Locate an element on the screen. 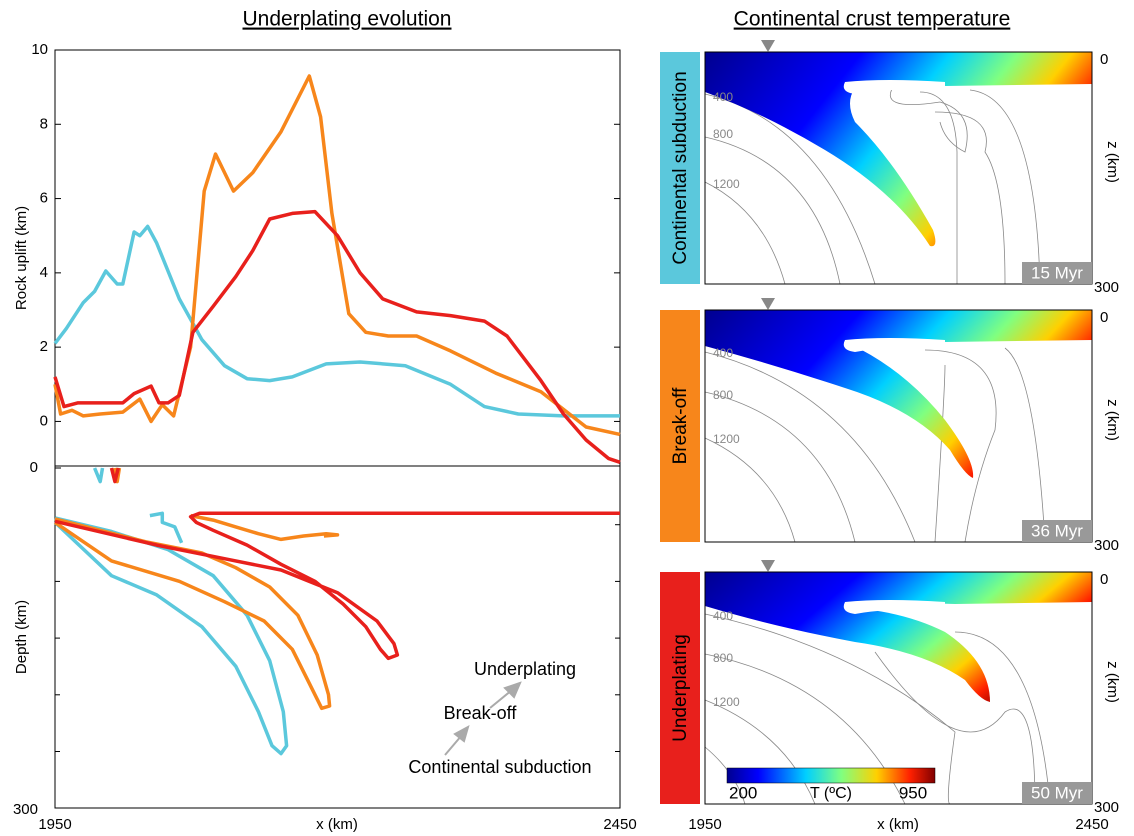  colorbar-tick-label: 950 is located at coordinates (913, 792).